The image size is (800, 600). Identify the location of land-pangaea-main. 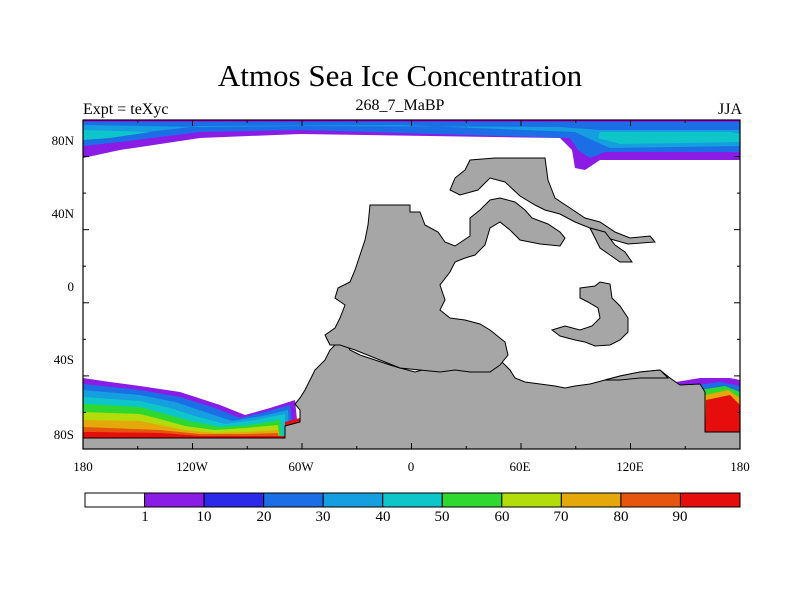
(445, 285).